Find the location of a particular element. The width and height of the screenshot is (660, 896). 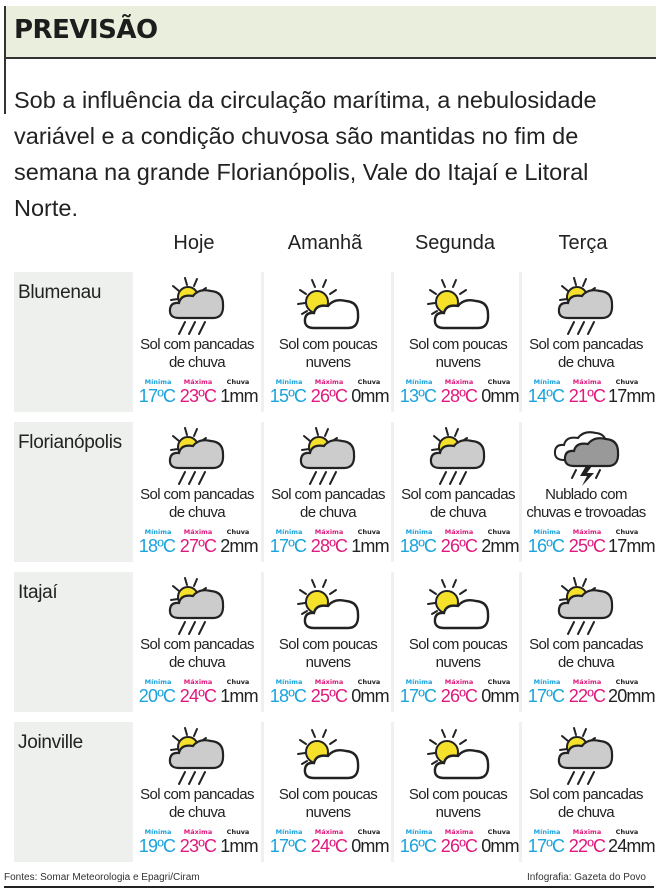

condition-line-2: chuvas e trovoadas is located at coordinates (586, 512).